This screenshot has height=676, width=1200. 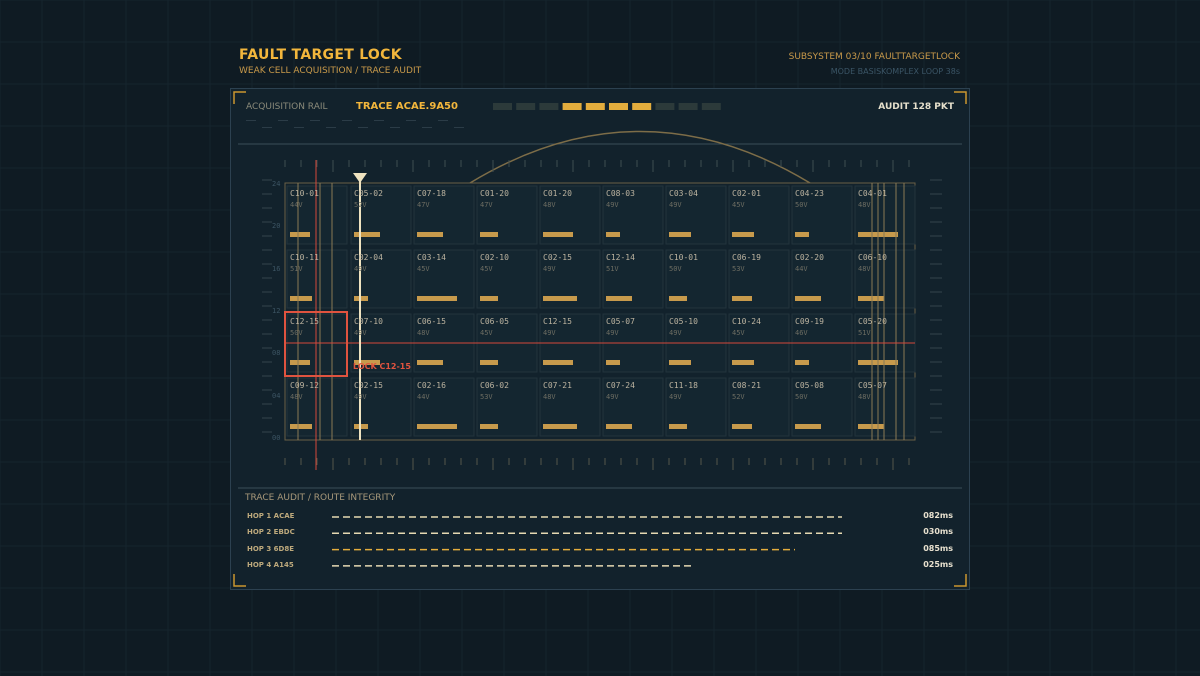 What do you see at coordinates (330, 71) in the screenshot?
I see `subtitle: WEAK CELL ACQUISITION / TRACE AUDIT` at bounding box center [330, 71].